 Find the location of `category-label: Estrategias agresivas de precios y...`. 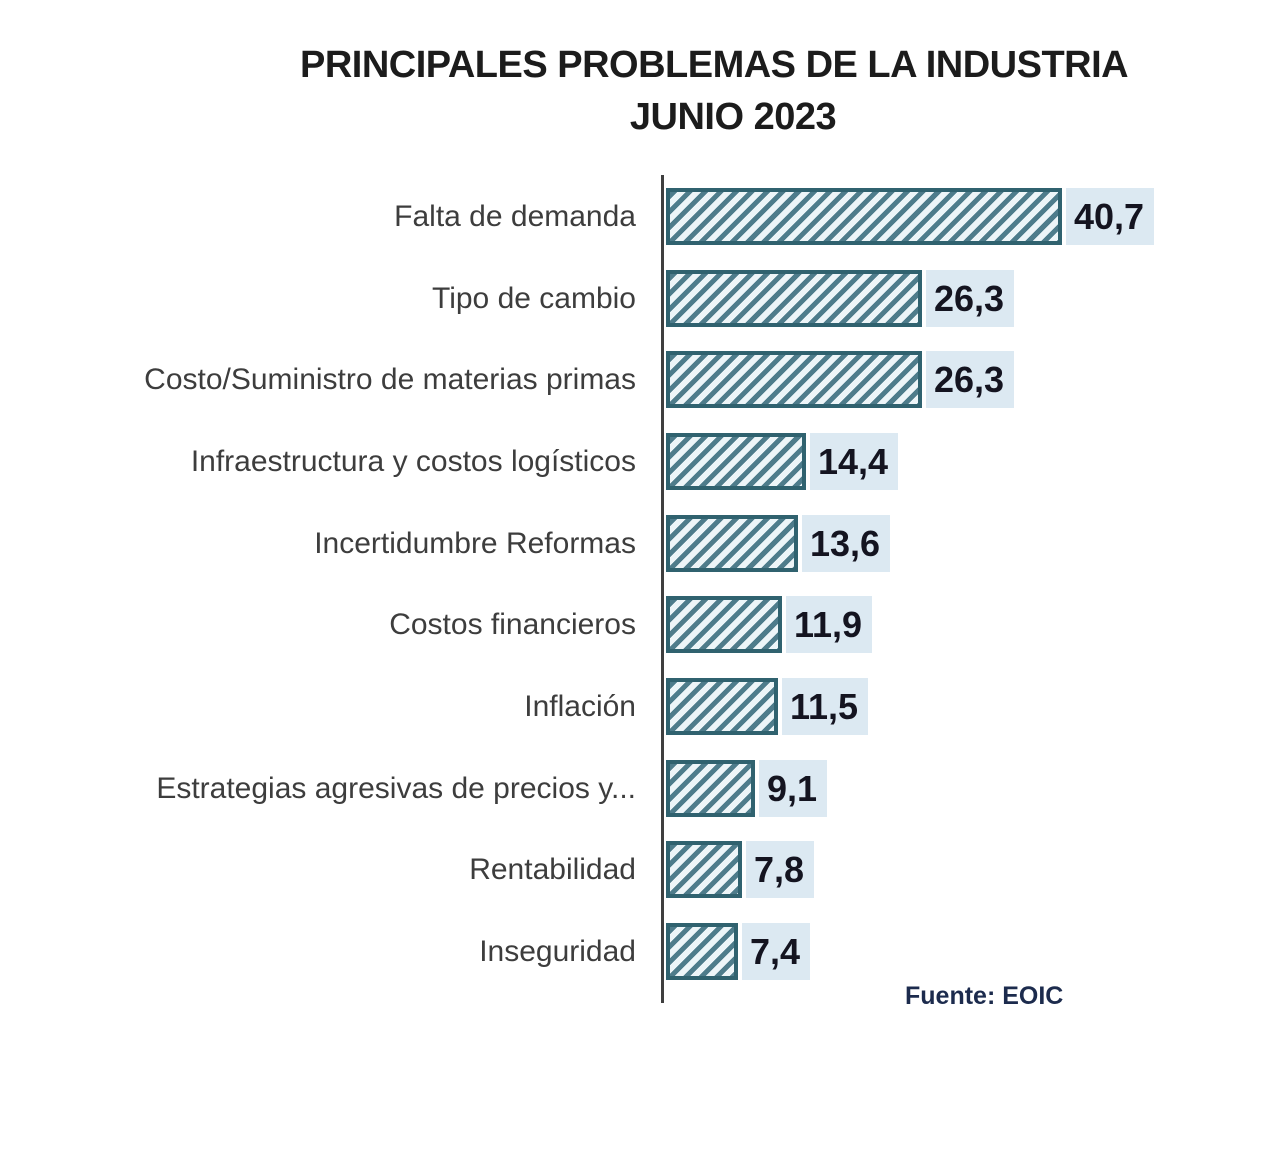

category-label: Estrategias agresivas de precios y... is located at coordinates (396, 788).